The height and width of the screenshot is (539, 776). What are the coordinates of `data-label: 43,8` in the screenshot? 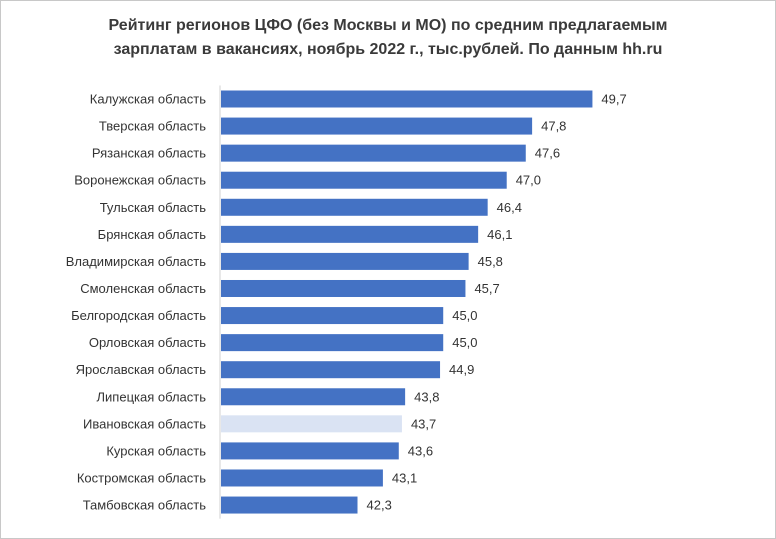 It's located at (426, 396).